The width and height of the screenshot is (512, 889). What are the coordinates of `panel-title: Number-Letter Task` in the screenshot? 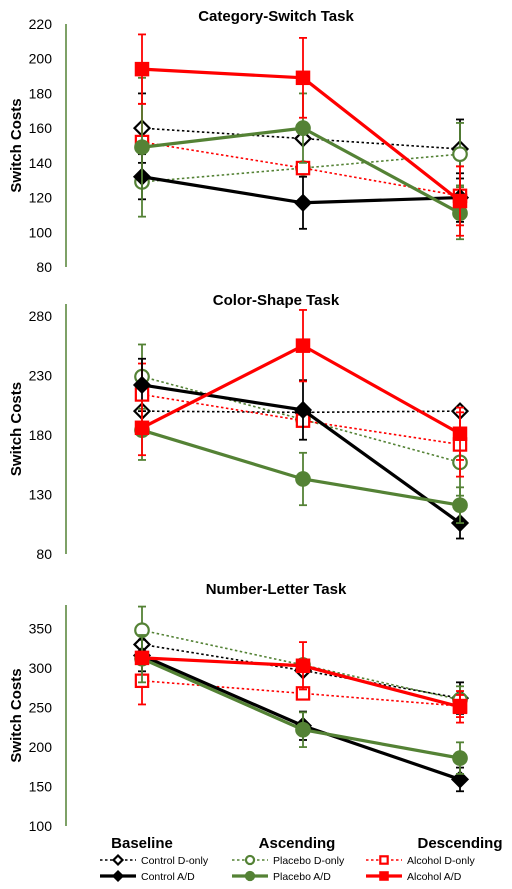 It's located at (276, 589).